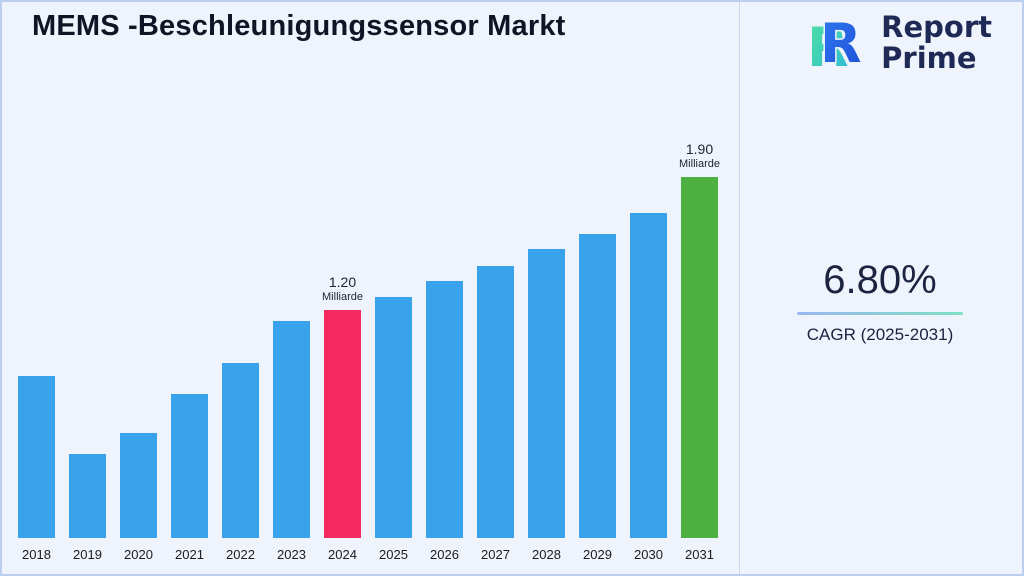 This screenshot has height=576, width=1024. I want to click on logo-word-report: Report, so click(936, 27).